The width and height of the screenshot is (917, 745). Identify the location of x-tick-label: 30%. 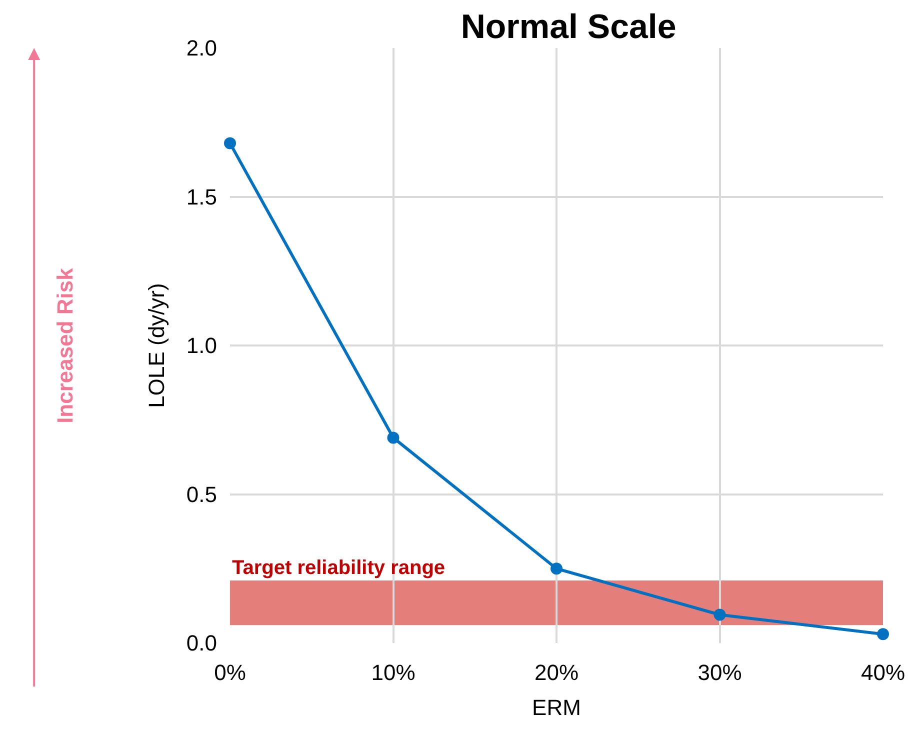
(720, 672).